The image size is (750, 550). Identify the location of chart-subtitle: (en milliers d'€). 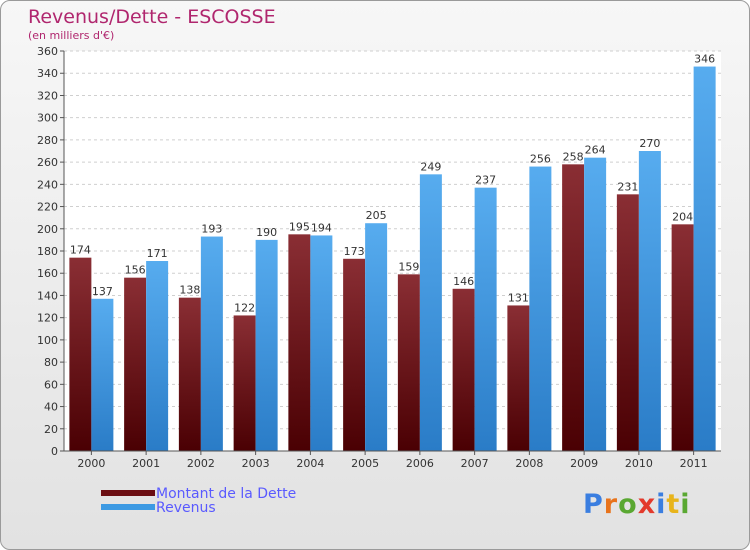
(71, 35).